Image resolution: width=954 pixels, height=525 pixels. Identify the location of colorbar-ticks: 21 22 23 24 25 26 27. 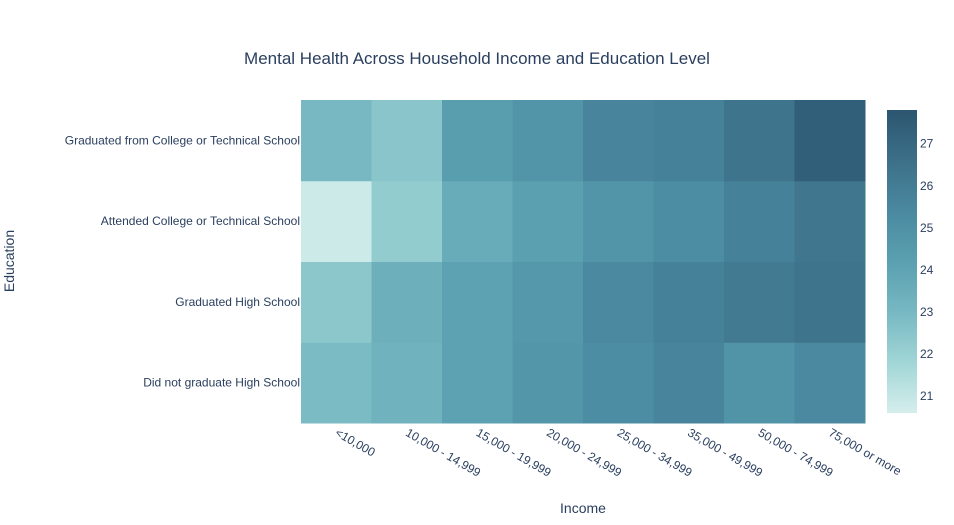
(927, 270).